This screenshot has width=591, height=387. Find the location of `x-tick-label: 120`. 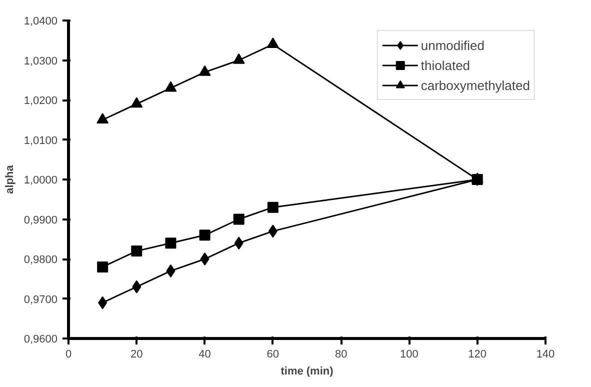

x-tick-label: 120 is located at coordinates (477, 354).